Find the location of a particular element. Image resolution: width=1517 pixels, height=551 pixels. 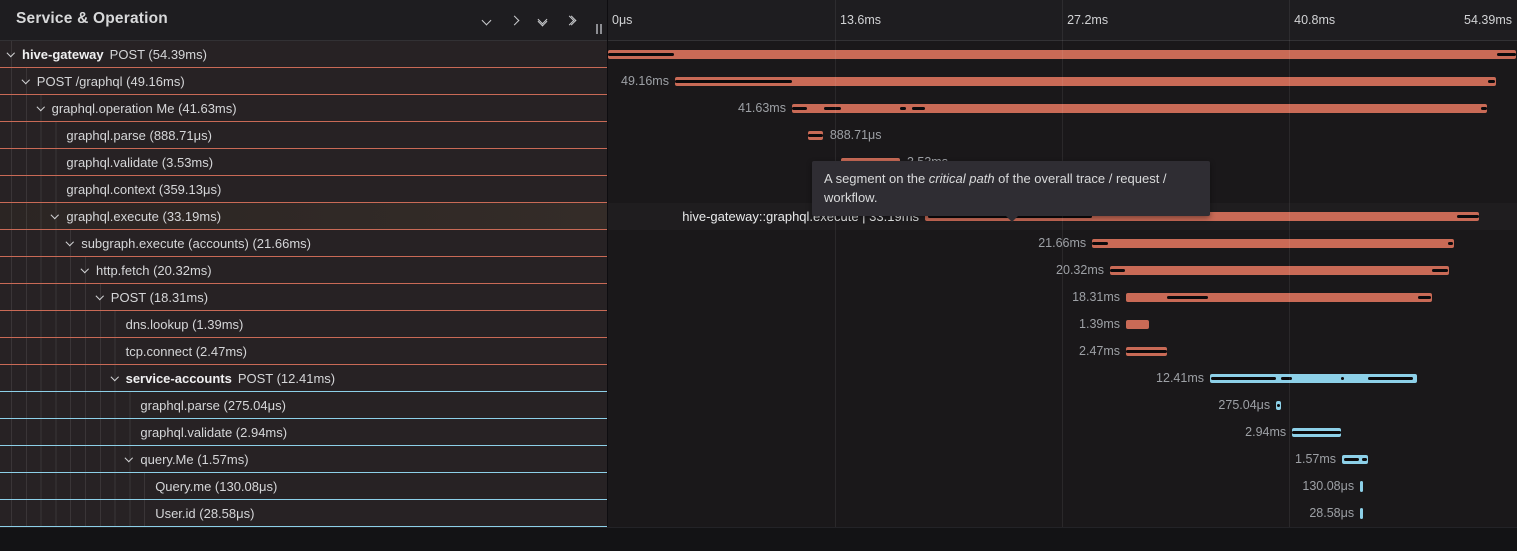

span-duration-label: 21.66ms is located at coordinates (1062, 243).